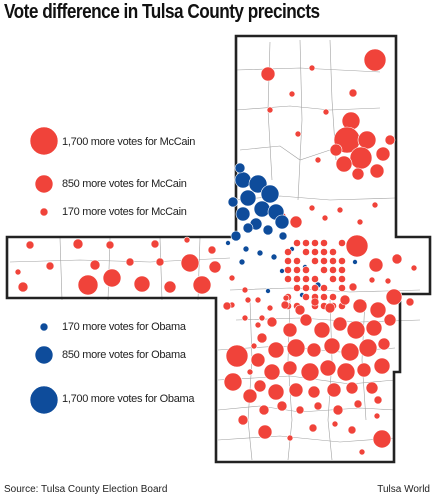 The width and height of the screenshot is (436, 500). Describe the element at coordinates (124, 355) in the screenshot. I see `legend-obama-850-label: 850 more votes for Obama` at that location.